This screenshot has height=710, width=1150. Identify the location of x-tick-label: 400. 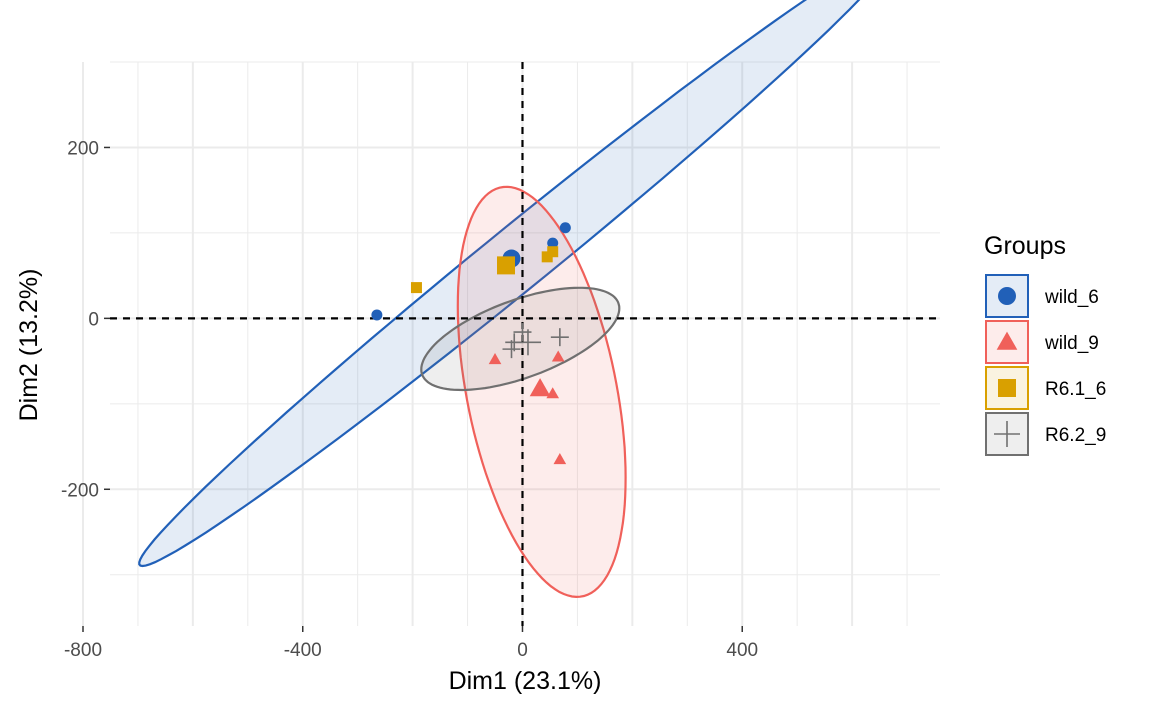
(742, 650).